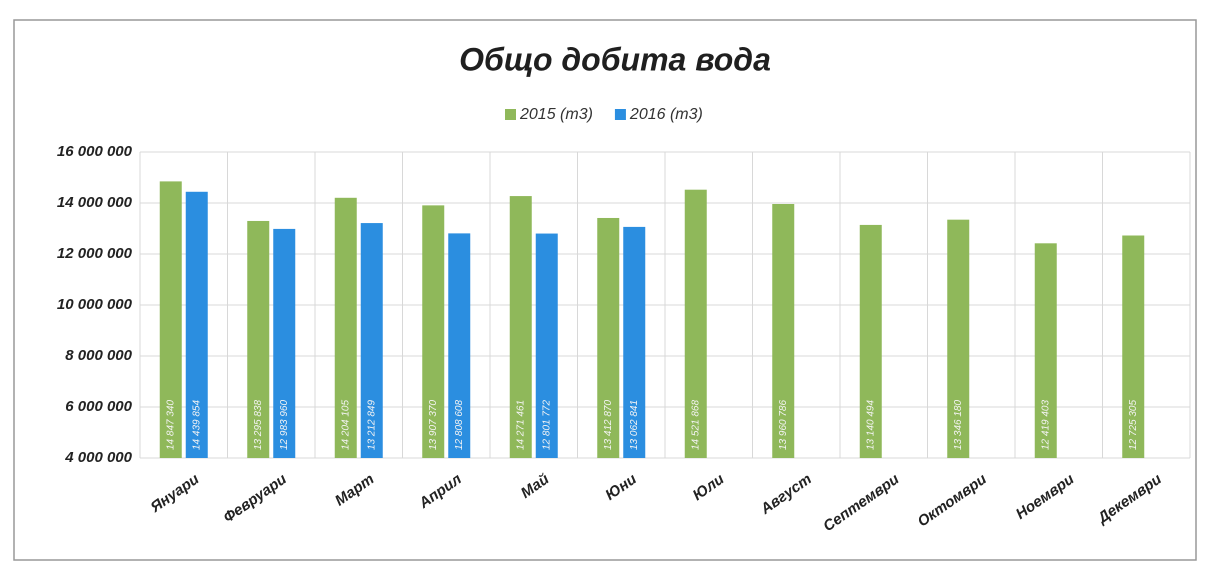  Describe the element at coordinates (556, 114) in the screenshot. I see `legend-label: 2015 (m3)` at that location.